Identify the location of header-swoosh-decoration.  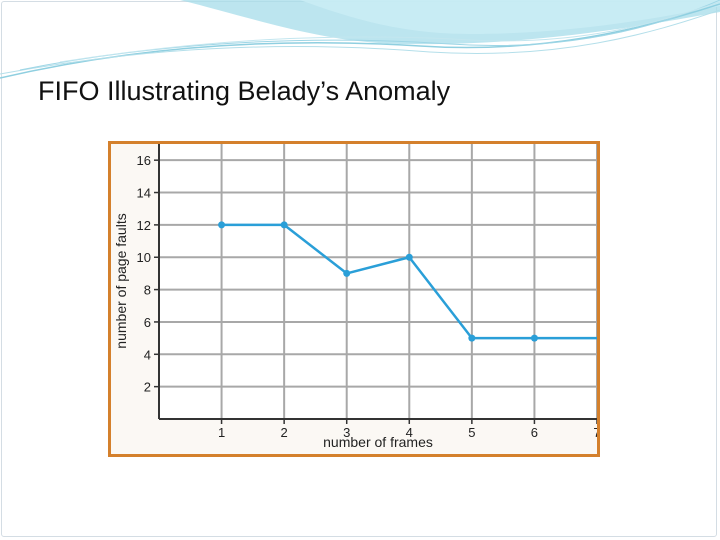
(360, 39).